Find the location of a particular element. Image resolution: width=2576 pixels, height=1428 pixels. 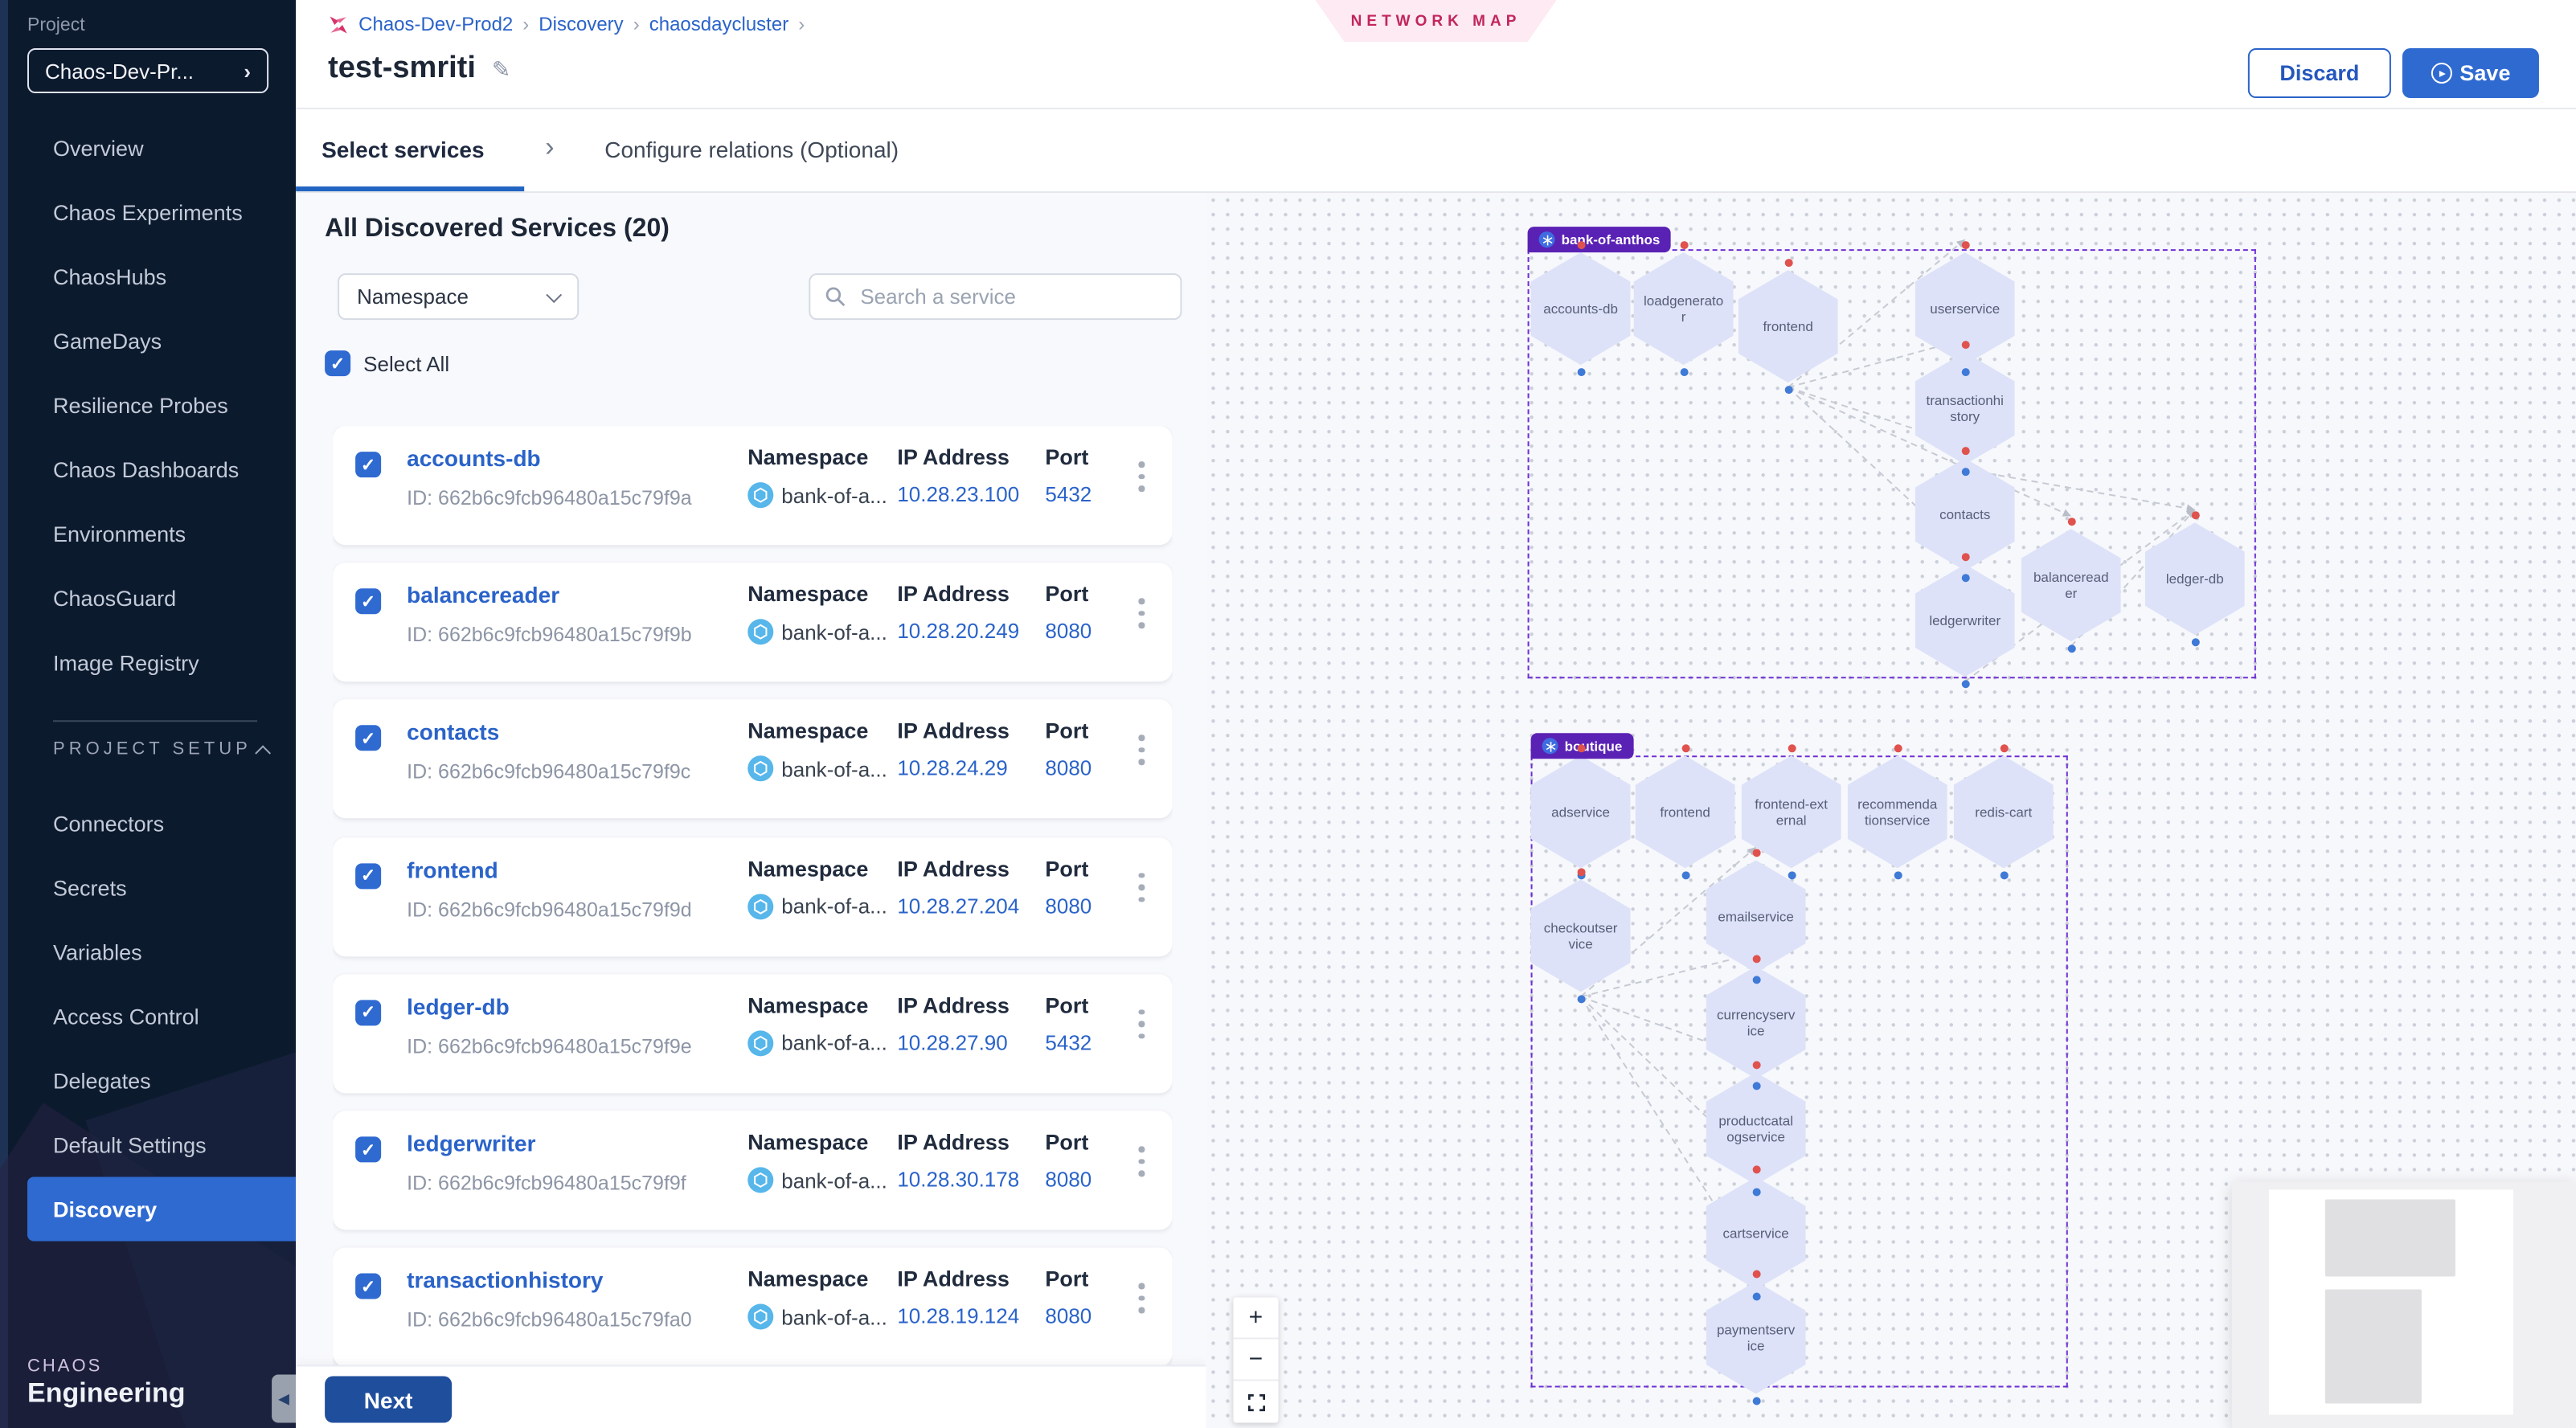

node-label: ledgerwriter is located at coordinates (1965, 620).